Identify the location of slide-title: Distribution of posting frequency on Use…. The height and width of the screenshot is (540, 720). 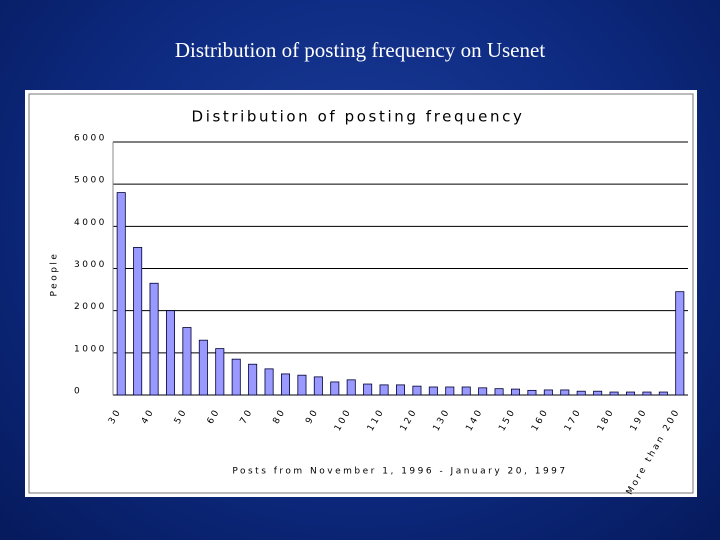
(360, 50).